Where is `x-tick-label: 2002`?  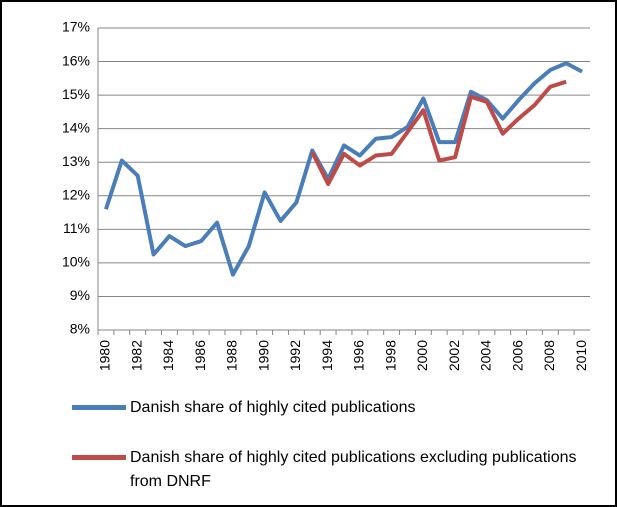 x-tick-label: 2002 is located at coordinates (454, 355).